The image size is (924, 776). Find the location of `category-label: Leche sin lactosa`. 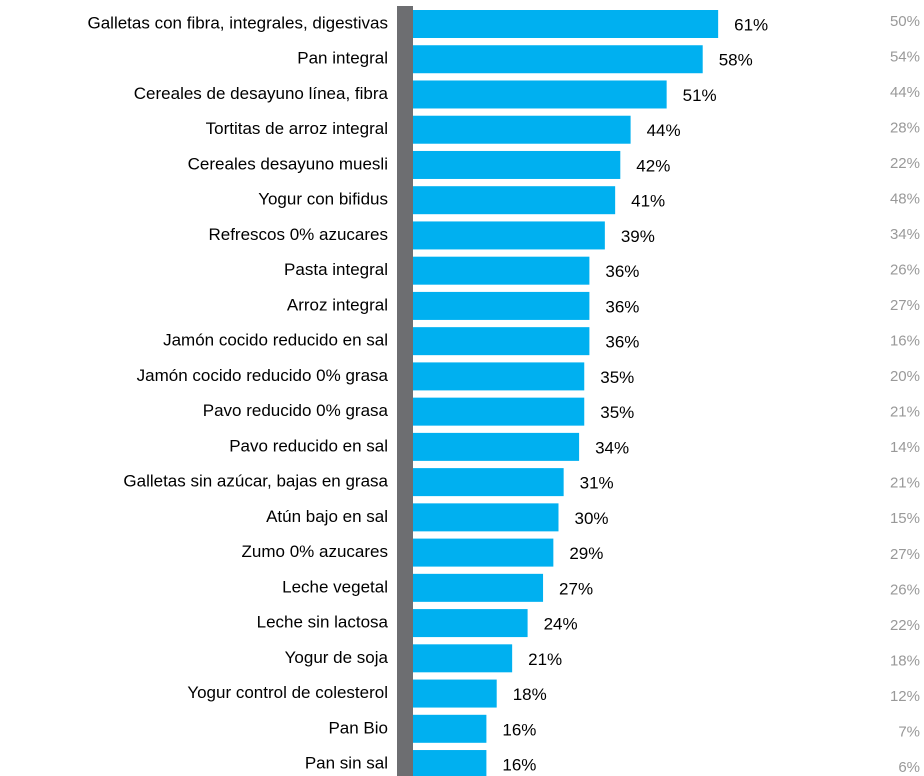

category-label: Leche sin lactosa is located at coordinates (323, 622).